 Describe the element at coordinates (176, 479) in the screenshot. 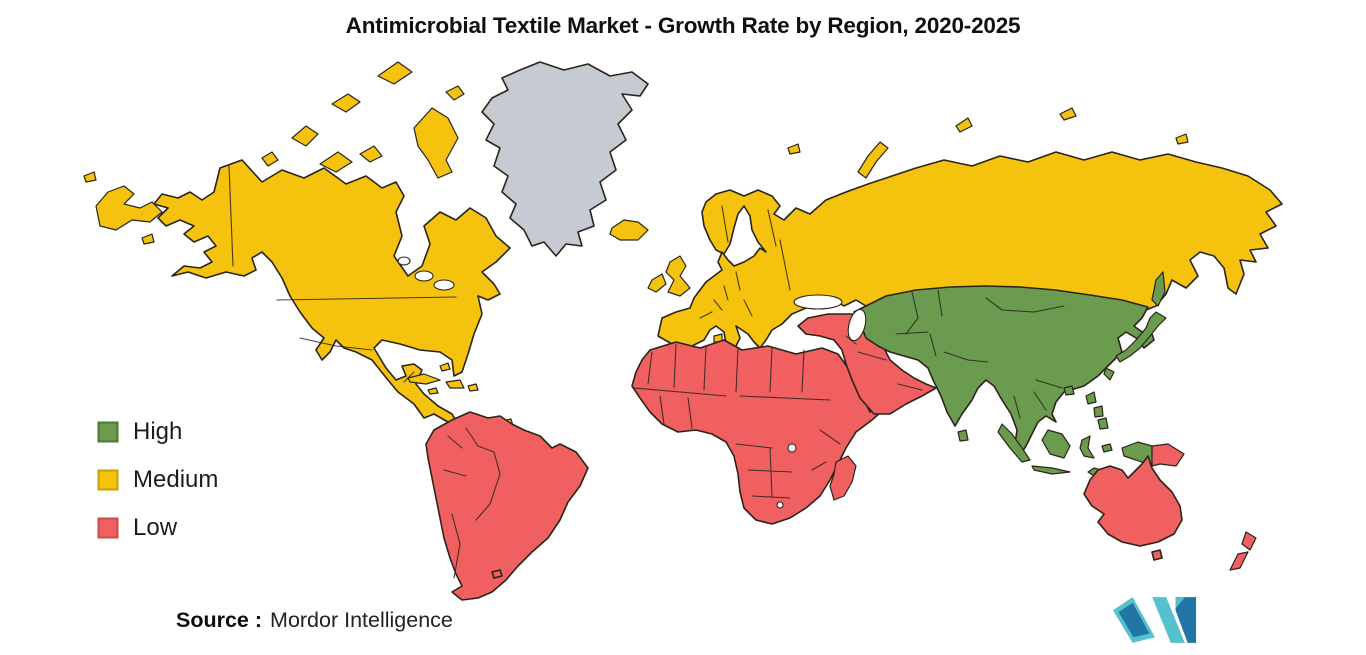

I see `legend-label-medium: Medium` at that location.